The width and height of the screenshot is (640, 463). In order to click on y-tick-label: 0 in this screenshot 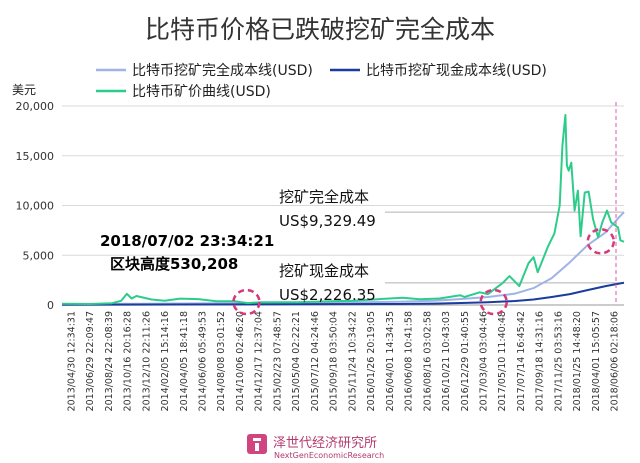, I will do `click(50, 305)`.